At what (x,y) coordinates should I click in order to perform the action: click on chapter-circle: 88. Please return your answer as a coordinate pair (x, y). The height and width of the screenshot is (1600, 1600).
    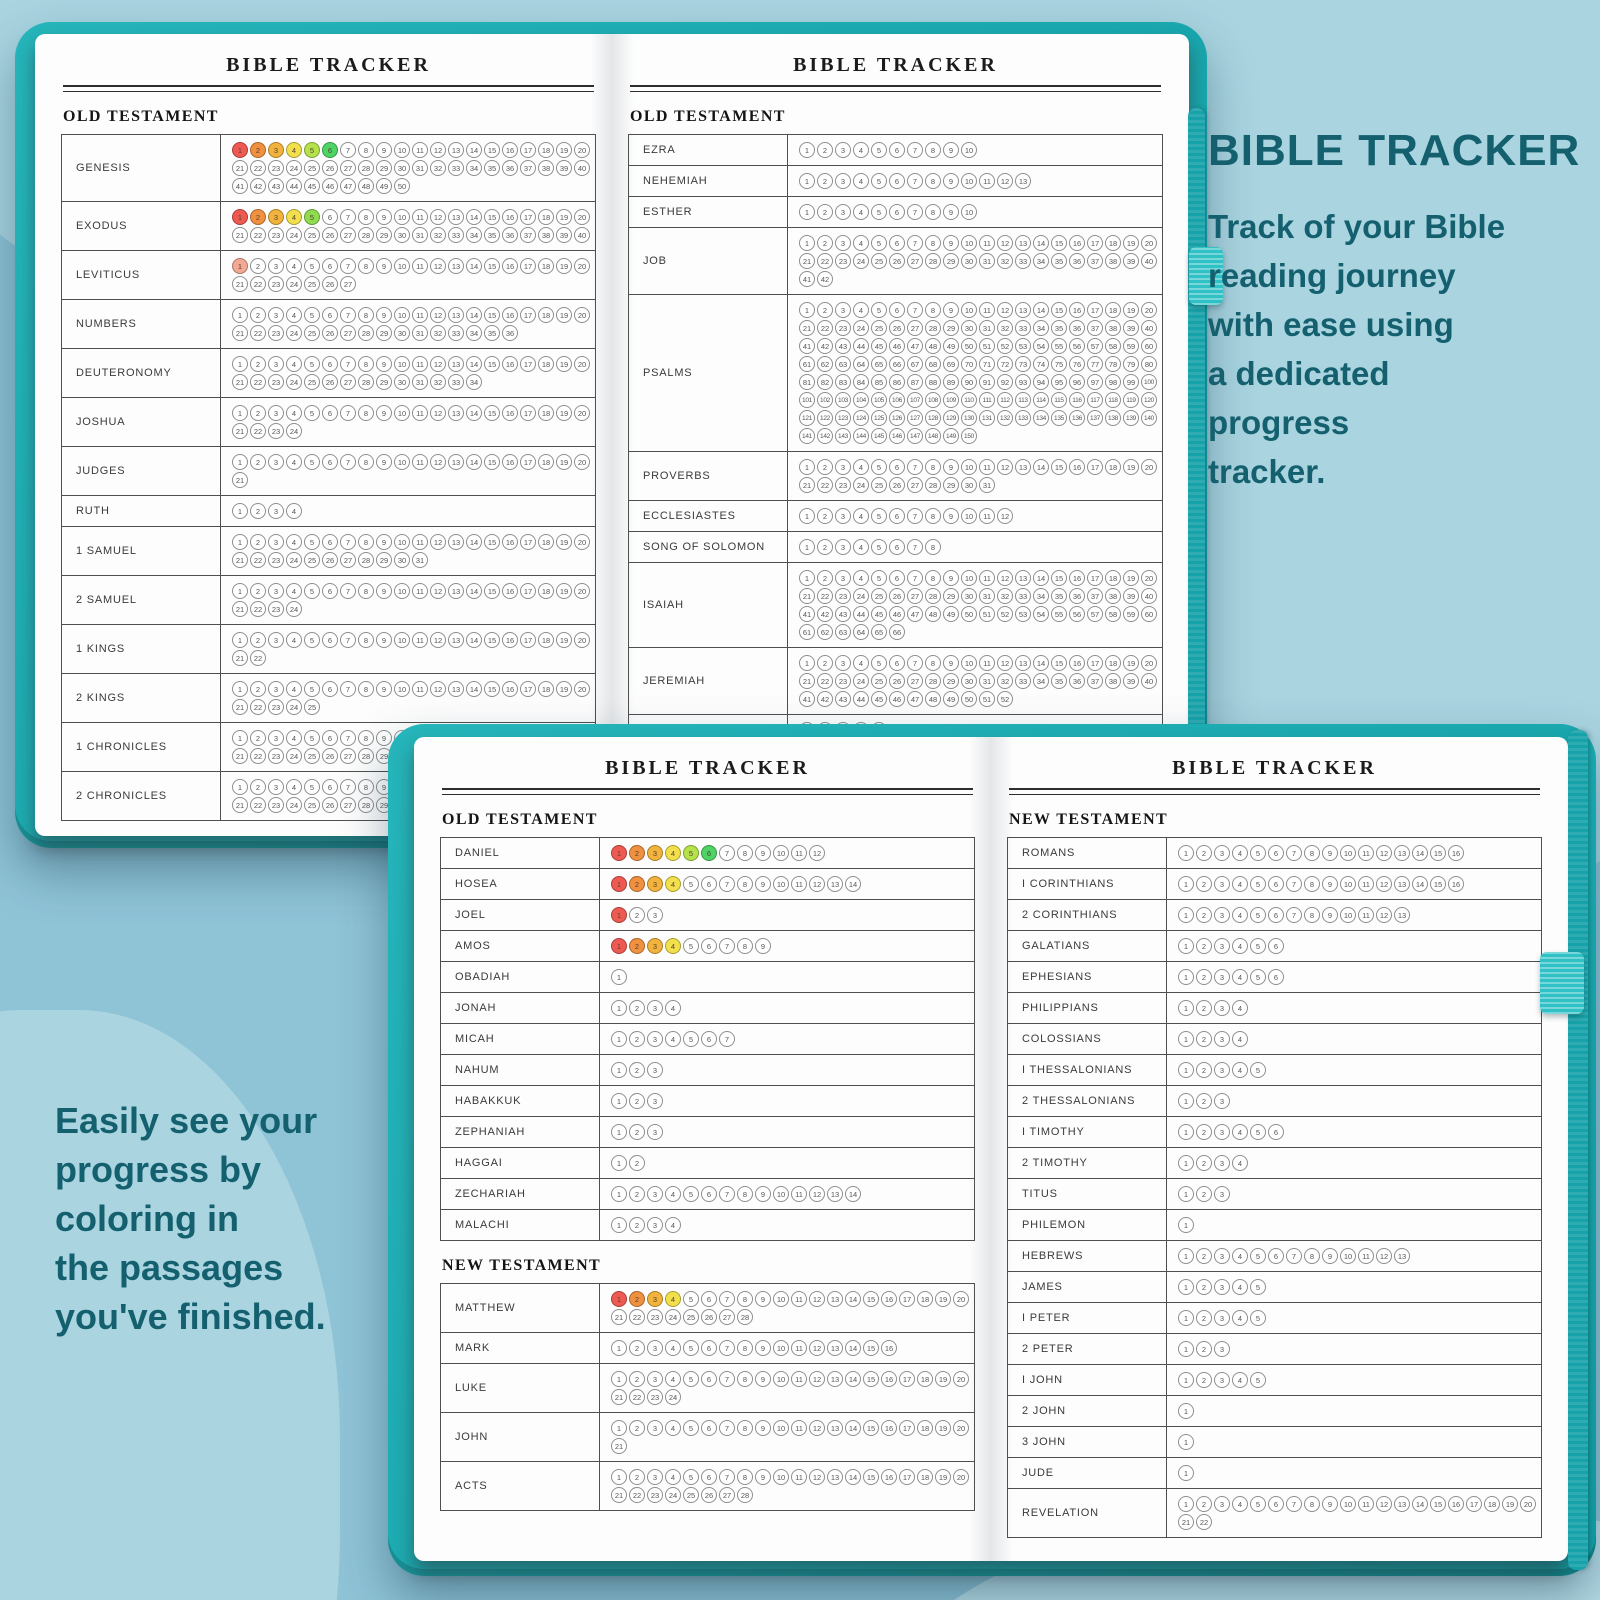
    Looking at the image, I should click on (933, 382).